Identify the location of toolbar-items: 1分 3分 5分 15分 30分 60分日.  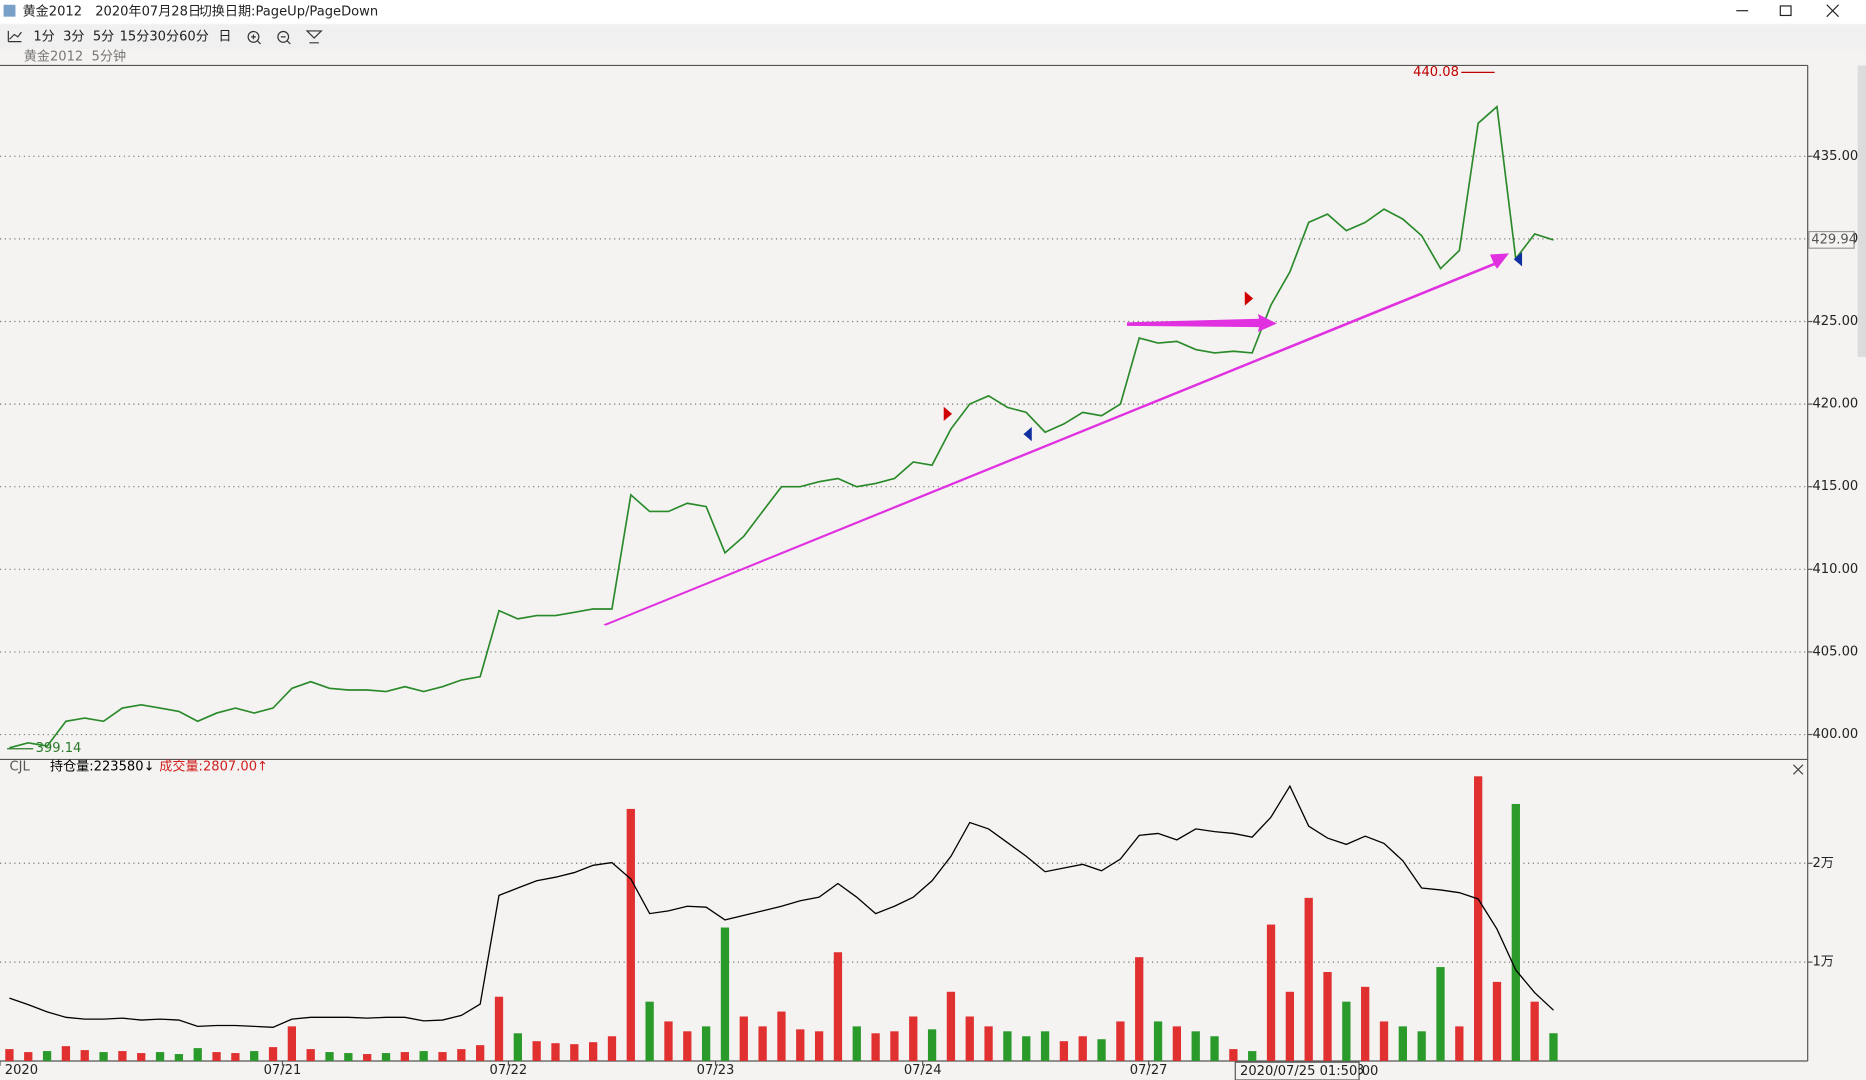
(132, 36).